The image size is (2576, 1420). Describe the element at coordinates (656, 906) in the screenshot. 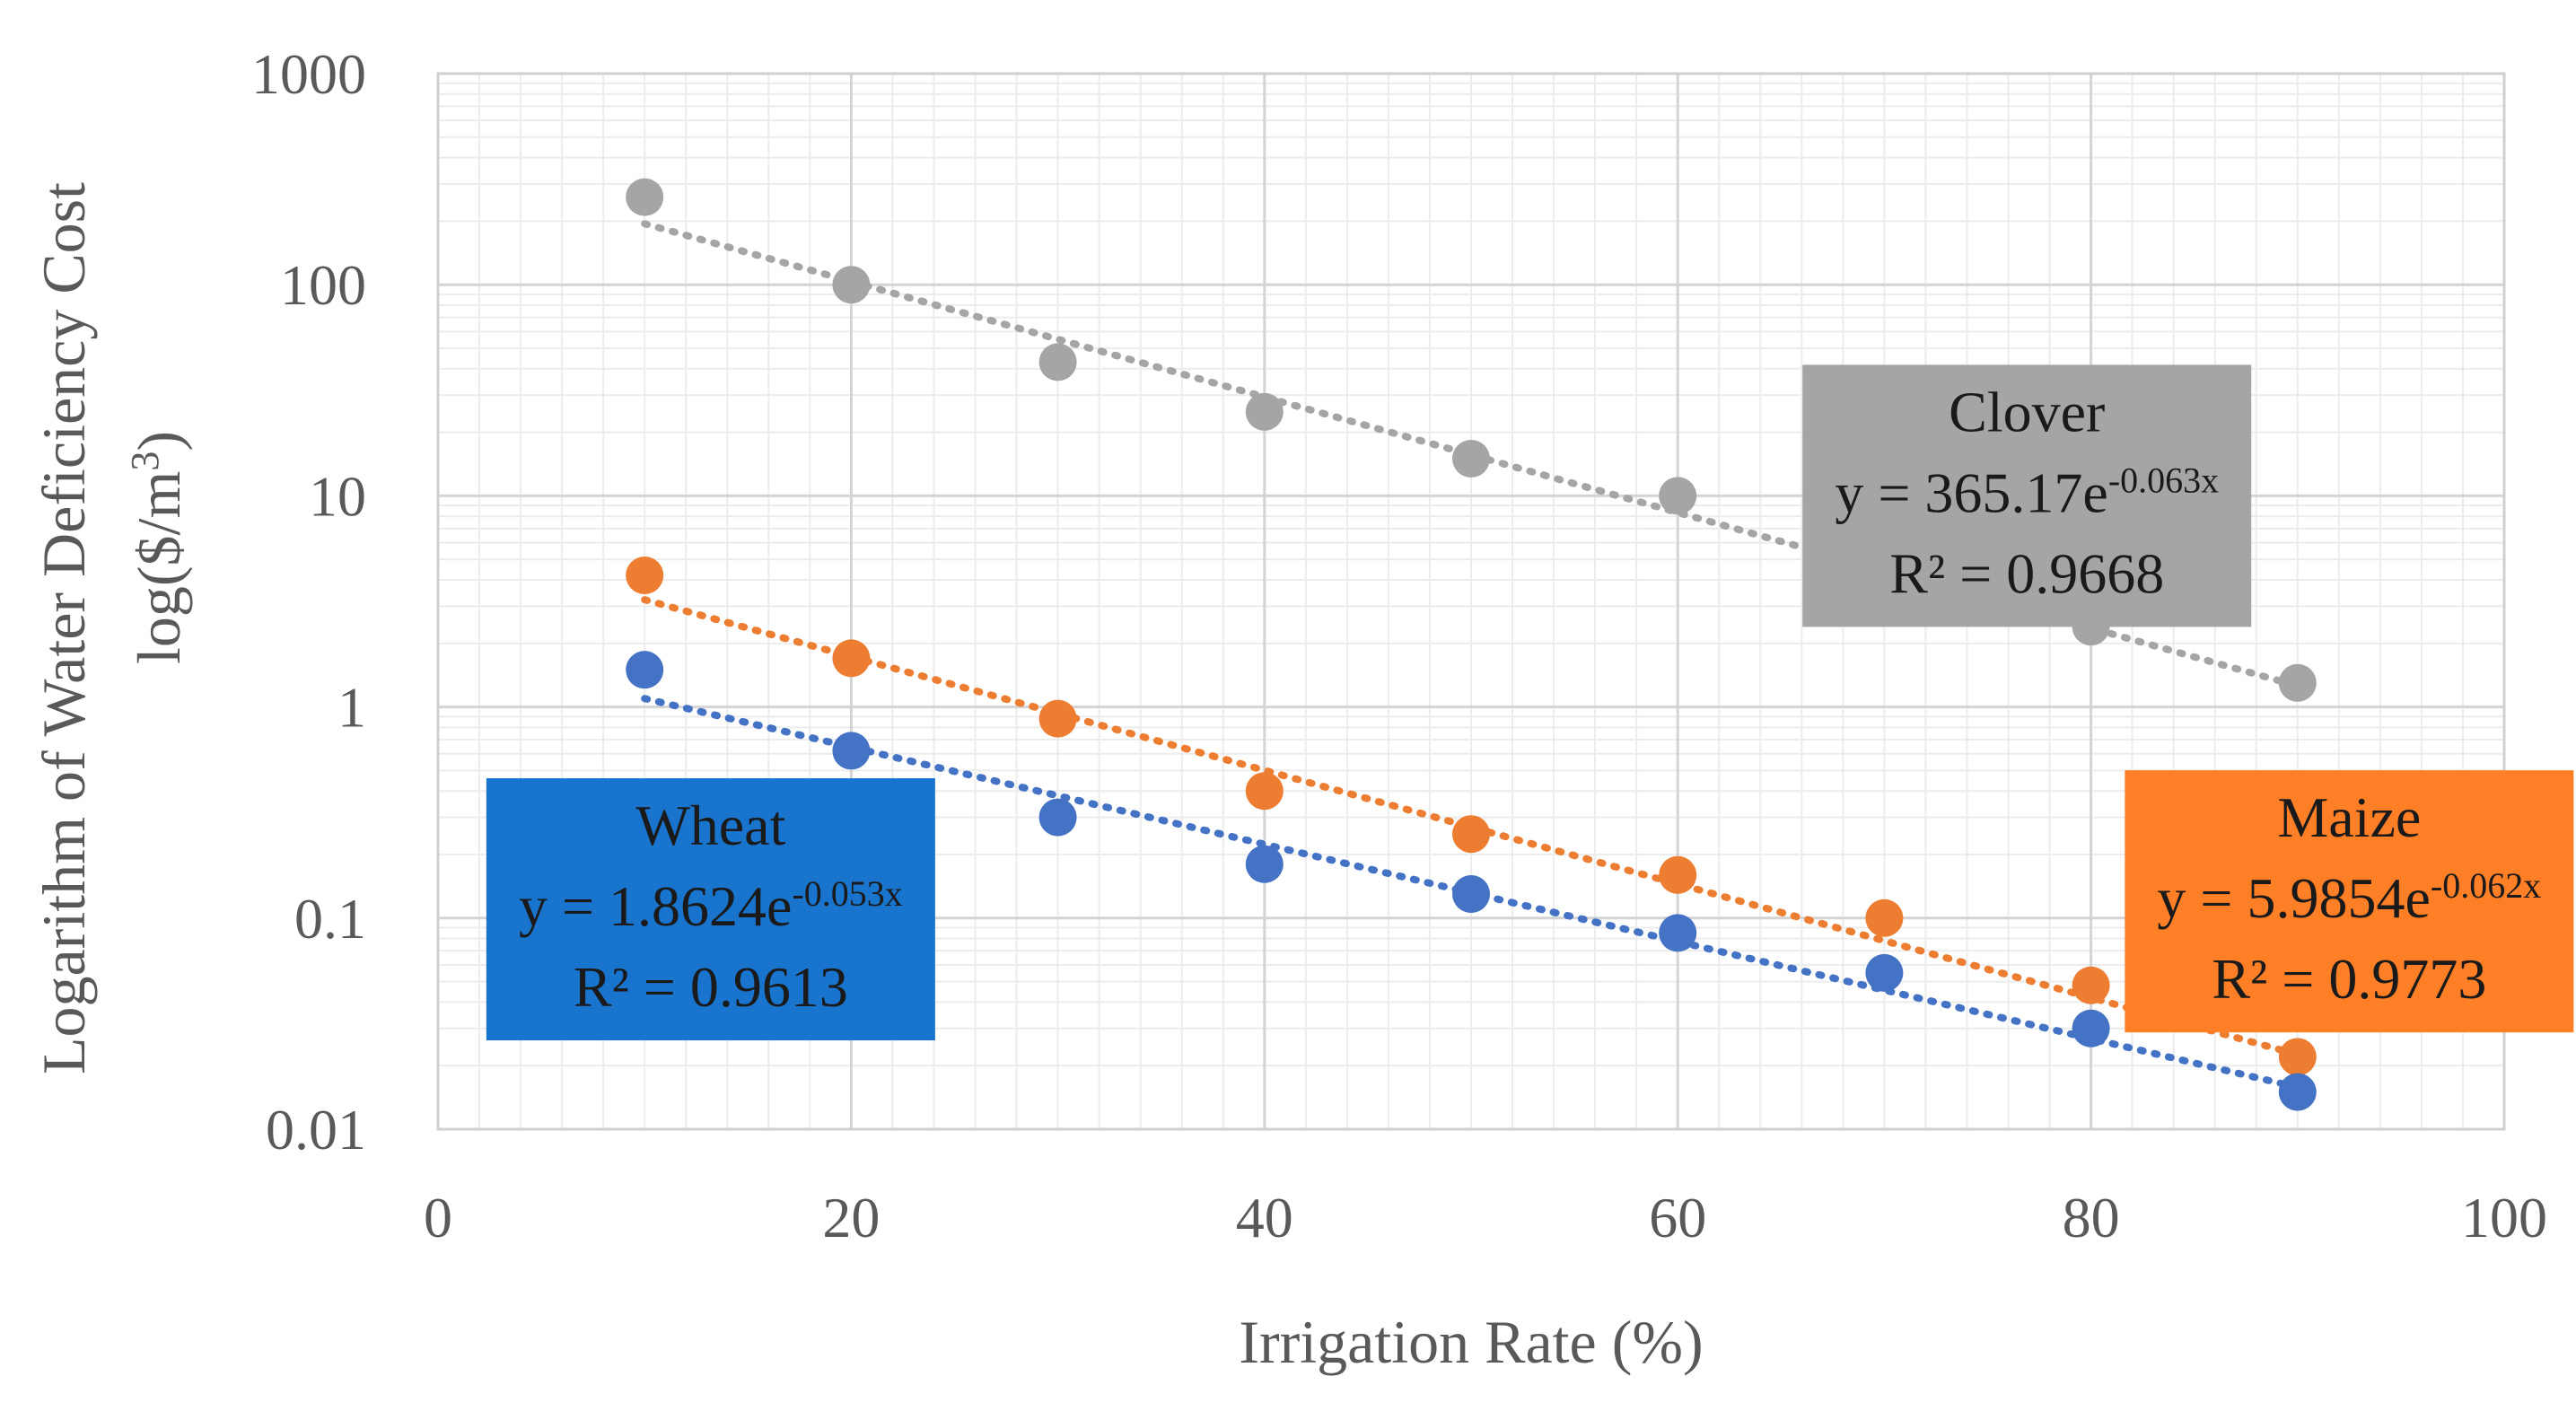

I see `equation-base-wheat: y = 1.8624e` at that location.